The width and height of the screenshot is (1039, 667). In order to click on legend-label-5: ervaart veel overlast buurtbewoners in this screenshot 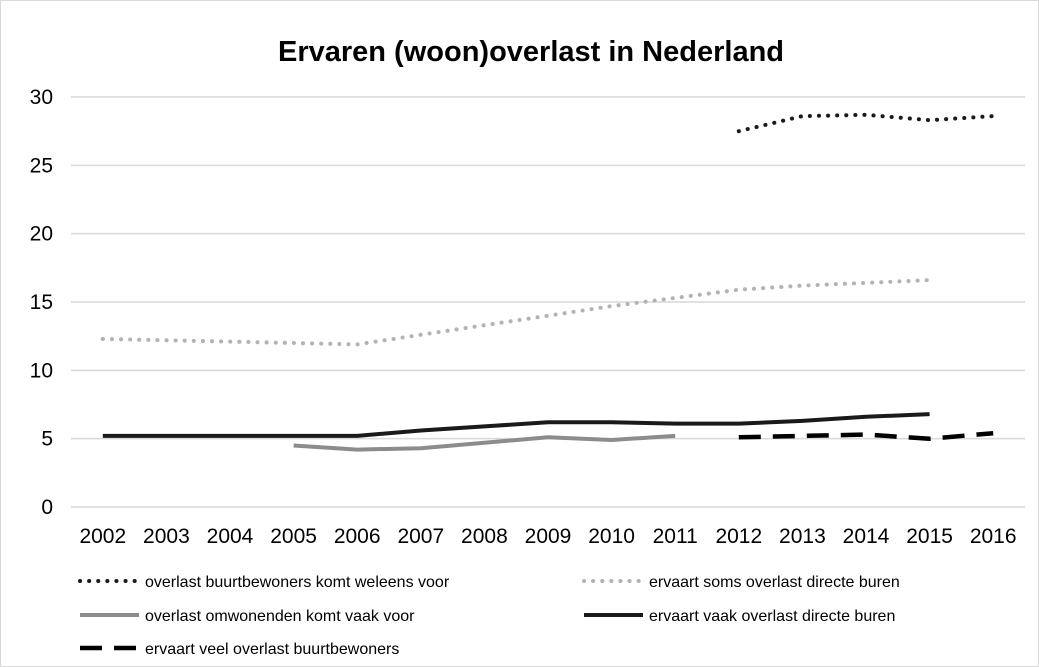, I will do `click(272, 649)`.